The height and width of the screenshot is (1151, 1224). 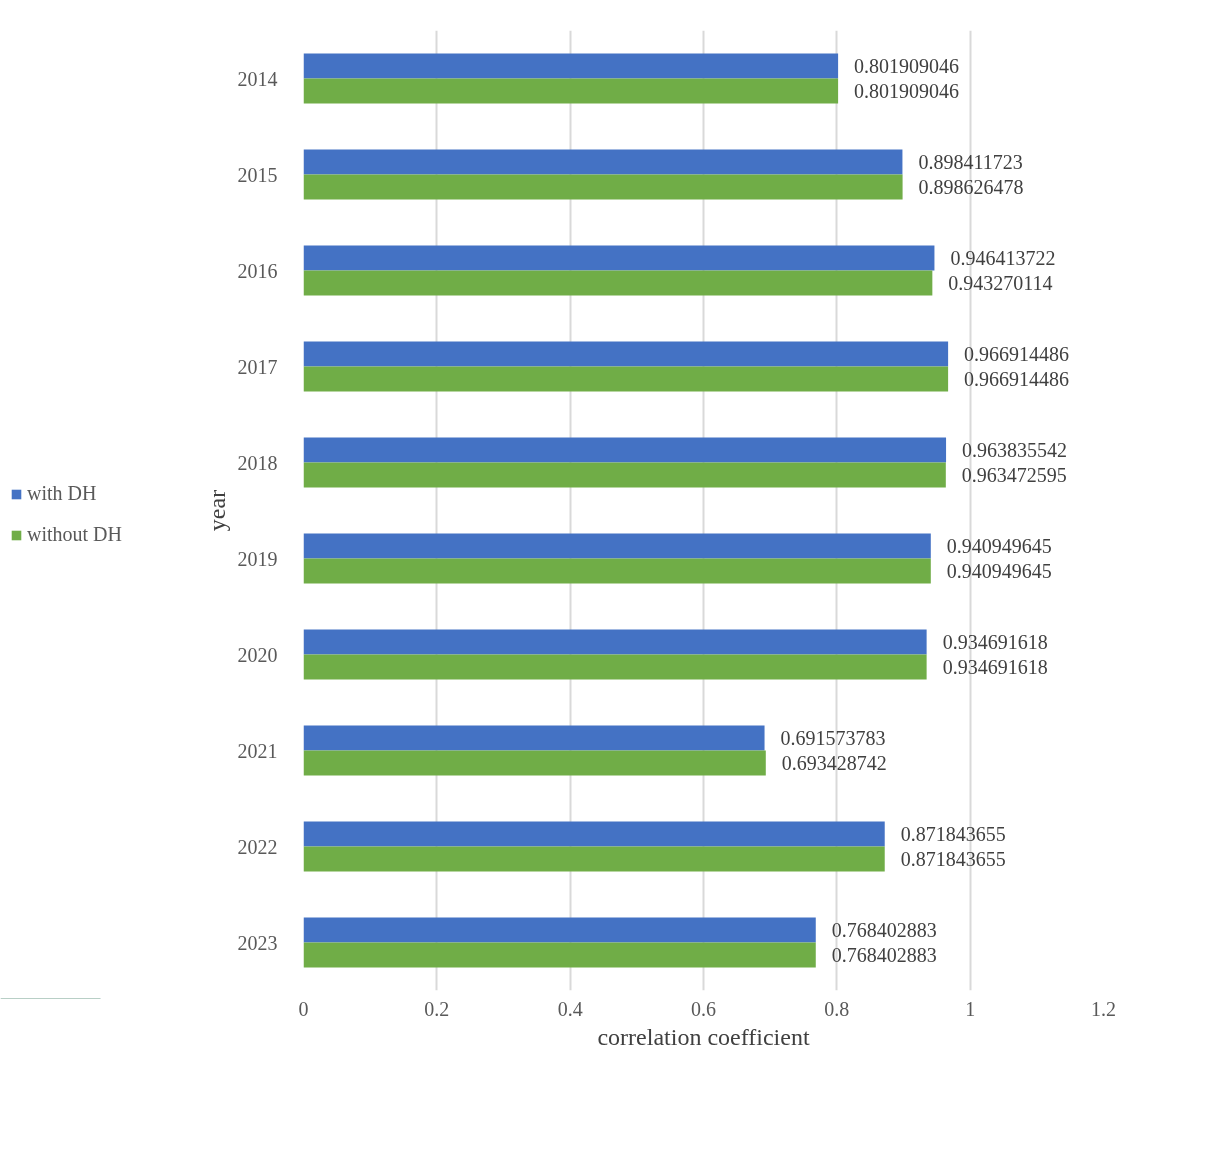 I want to click on y-tick-label: 2020, so click(x=257, y=654).